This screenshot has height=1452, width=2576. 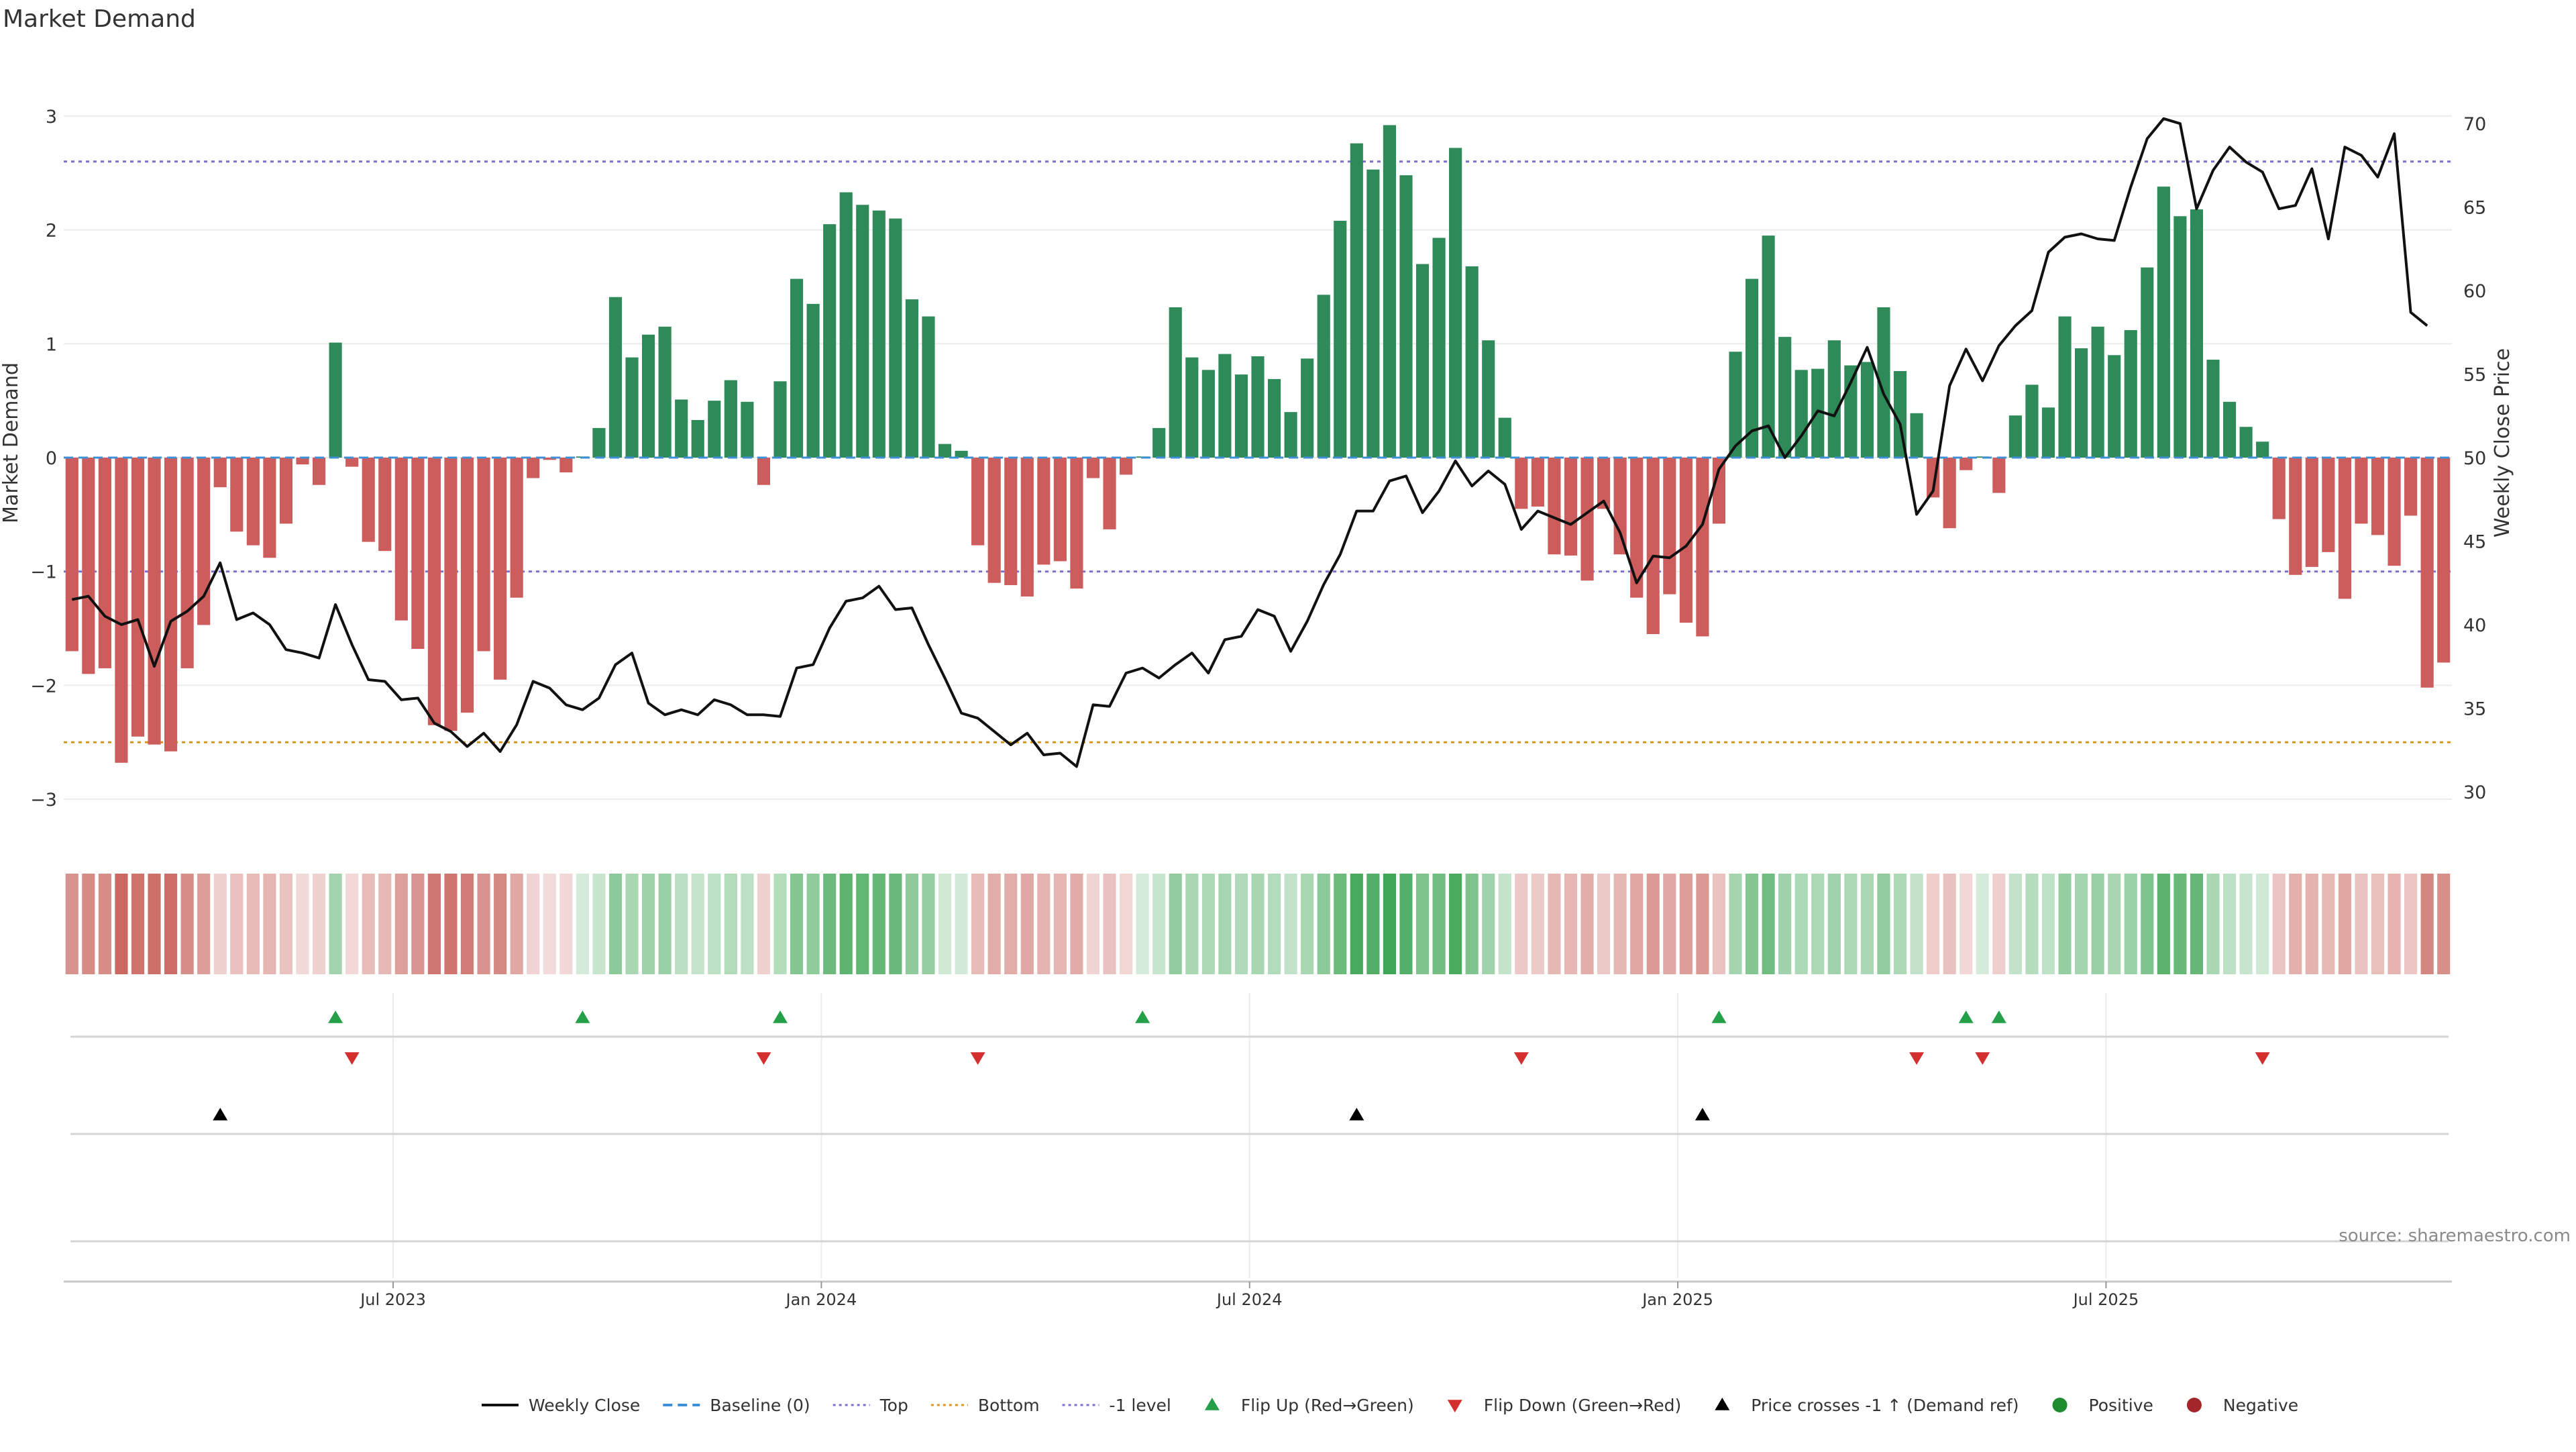 What do you see at coordinates (1867, 1406) in the screenshot?
I see `legend-item-cross: Price crosses -1 ↑ (Demand ref)` at bounding box center [1867, 1406].